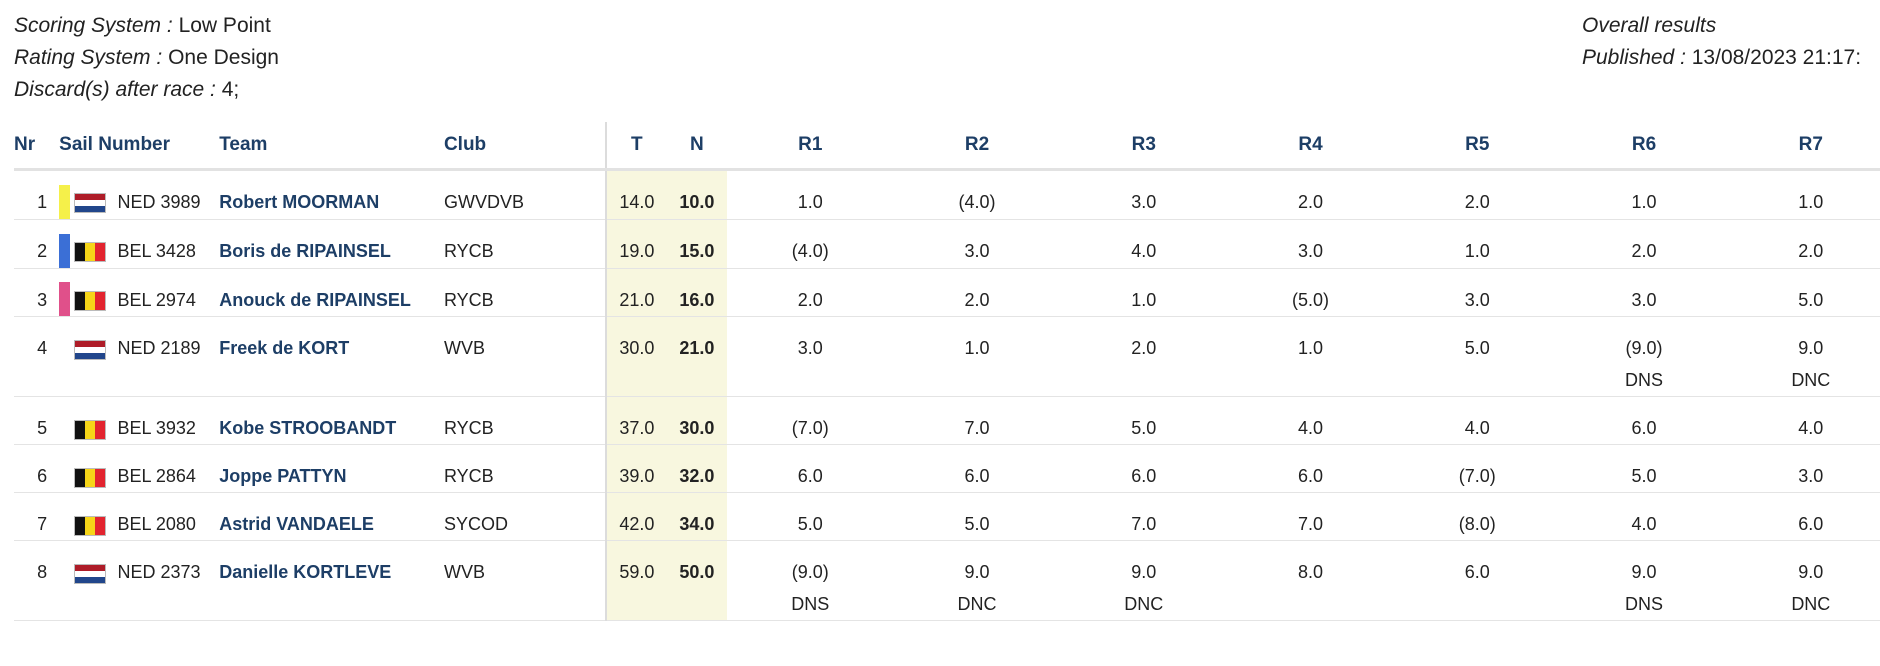  I want to click on col-r7: R7, so click(1803, 146).